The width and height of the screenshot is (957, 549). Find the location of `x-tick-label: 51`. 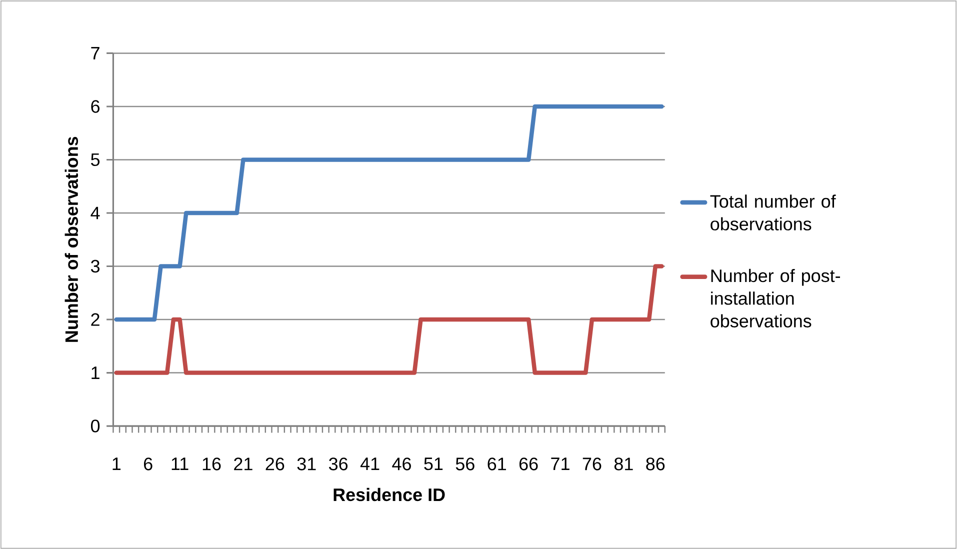

x-tick-label: 51 is located at coordinates (433, 464).